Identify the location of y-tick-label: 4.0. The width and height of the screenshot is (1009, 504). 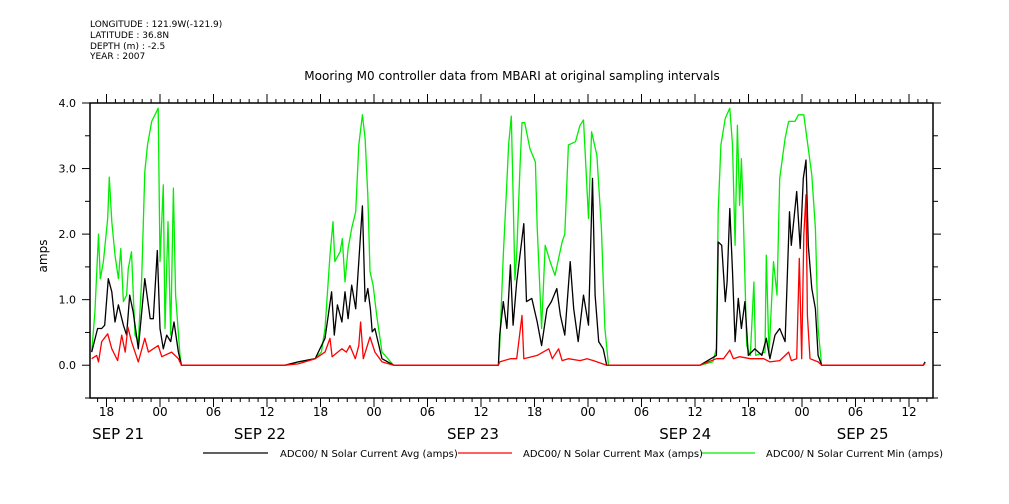
(68, 103).